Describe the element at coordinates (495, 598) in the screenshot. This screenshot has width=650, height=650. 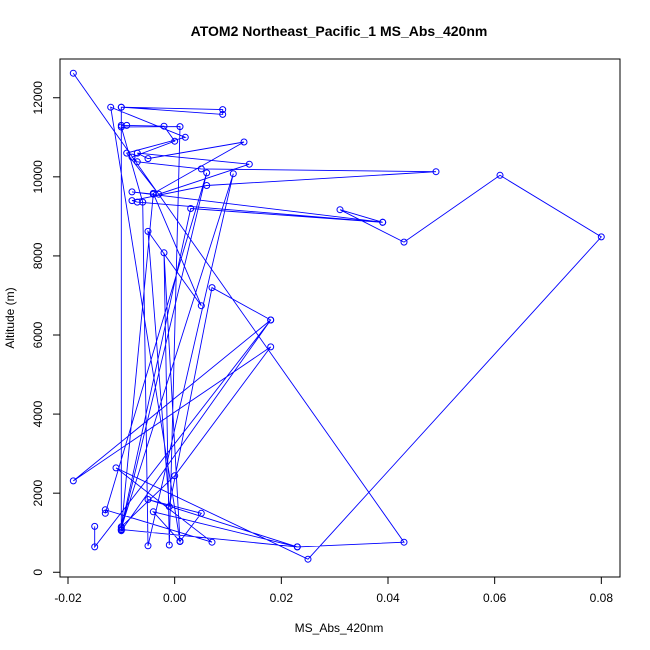
I see `x-tick-label: 0.06` at that location.